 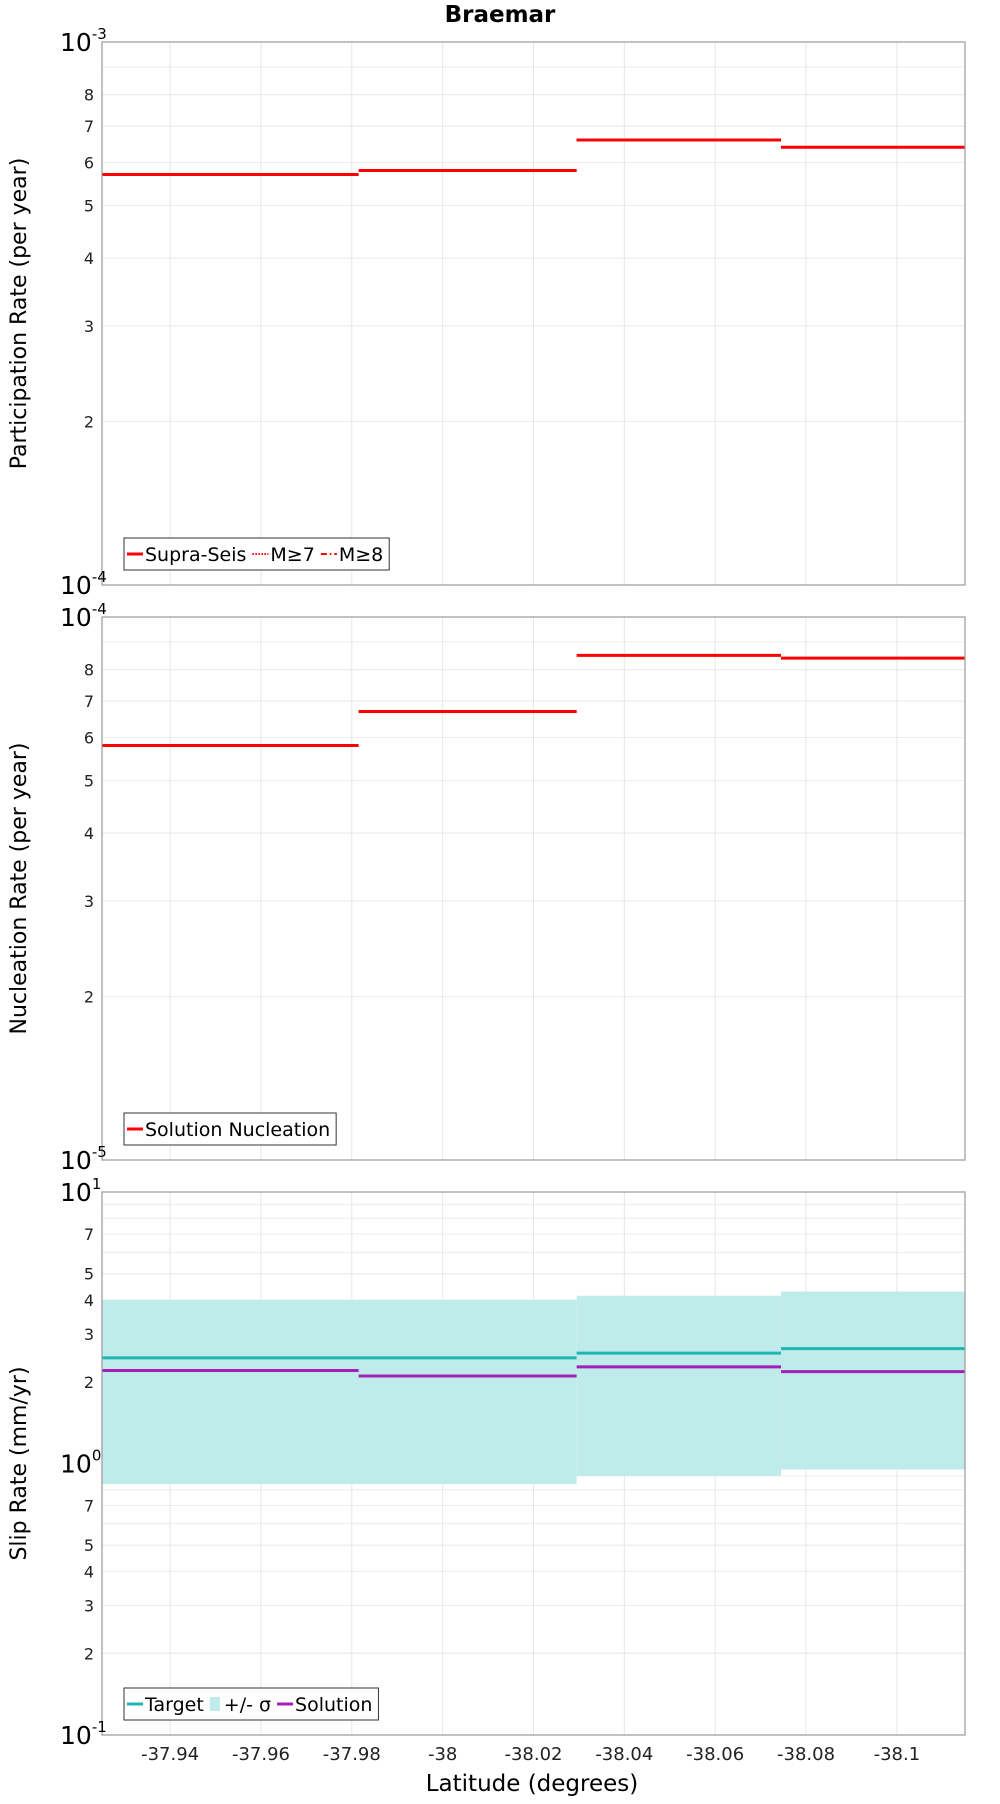 What do you see at coordinates (237, 1130) in the screenshot?
I see `legend-label: Solution Nucleation` at bounding box center [237, 1130].